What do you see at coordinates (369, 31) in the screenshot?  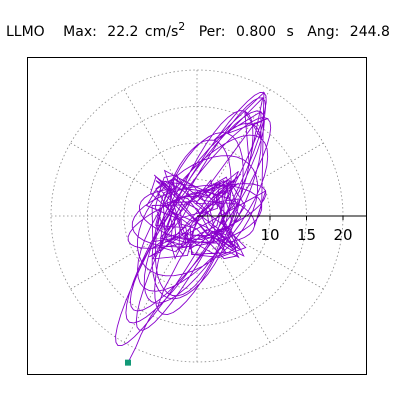 I see `angle-value: 244.8` at bounding box center [369, 31].